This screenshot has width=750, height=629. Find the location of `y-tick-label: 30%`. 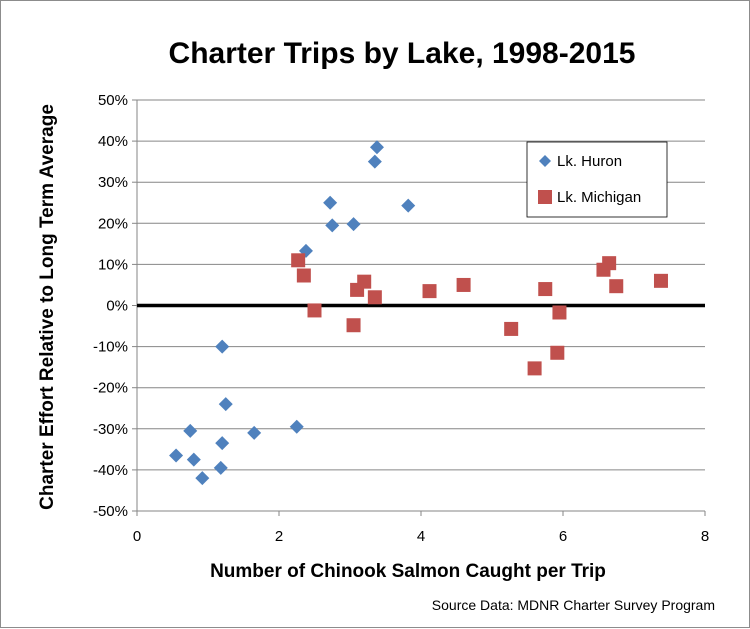

y-tick-label: 30% is located at coordinates (113, 182).